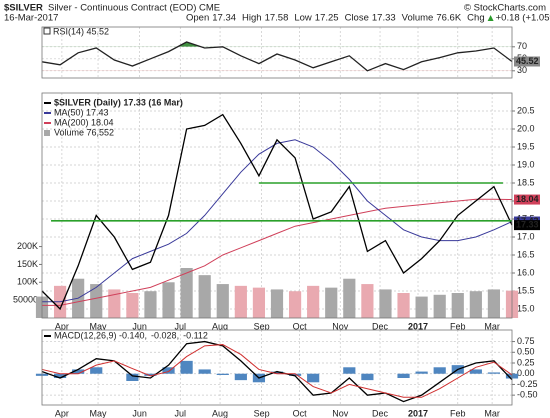 This screenshot has height=418, width=550. What do you see at coordinates (84, 122) in the screenshot?
I see `legend-label: MA(200) 18.04` at bounding box center [84, 122].